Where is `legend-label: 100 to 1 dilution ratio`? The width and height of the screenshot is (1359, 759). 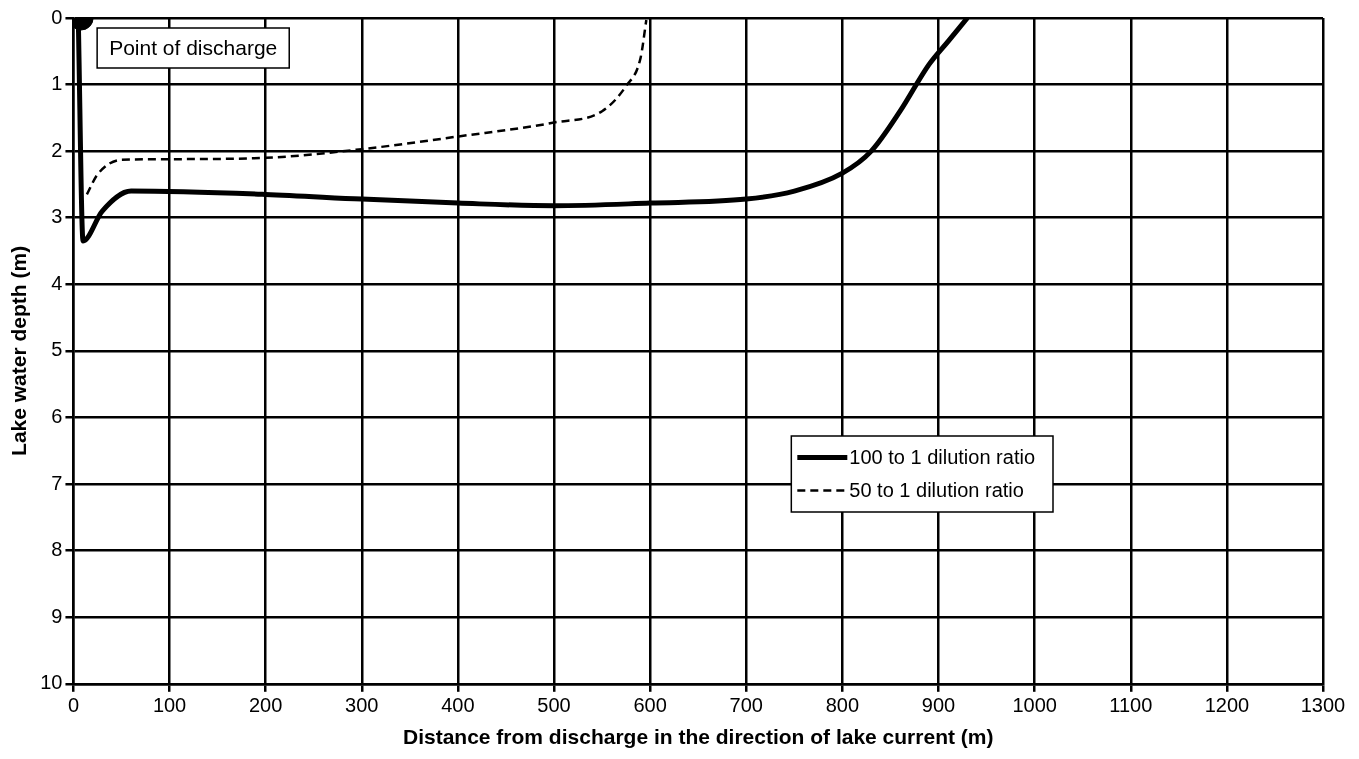 legend-label: 100 to 1 dilution ratio is located at coordinates (942, 456).